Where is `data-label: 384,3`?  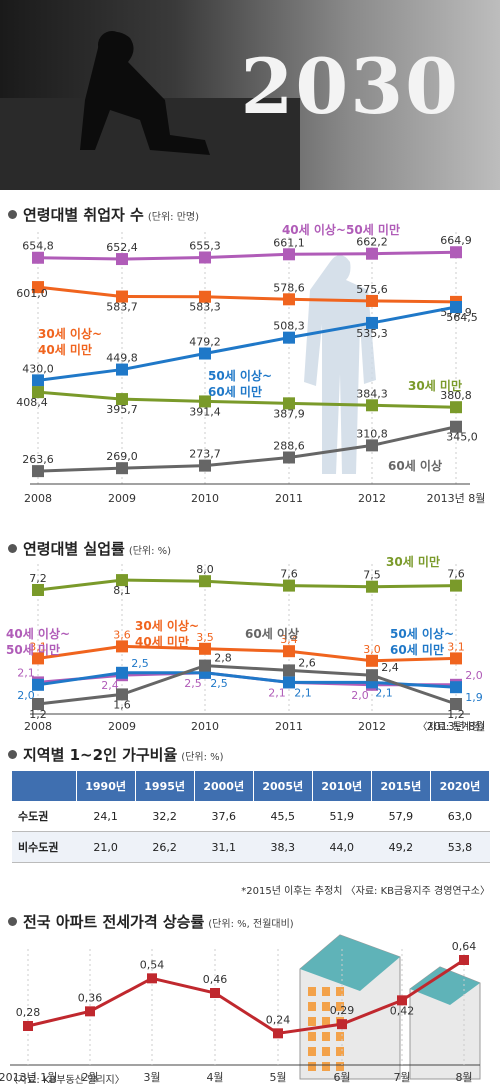 data-label: 384,3 is located at coordinates (372, 393).